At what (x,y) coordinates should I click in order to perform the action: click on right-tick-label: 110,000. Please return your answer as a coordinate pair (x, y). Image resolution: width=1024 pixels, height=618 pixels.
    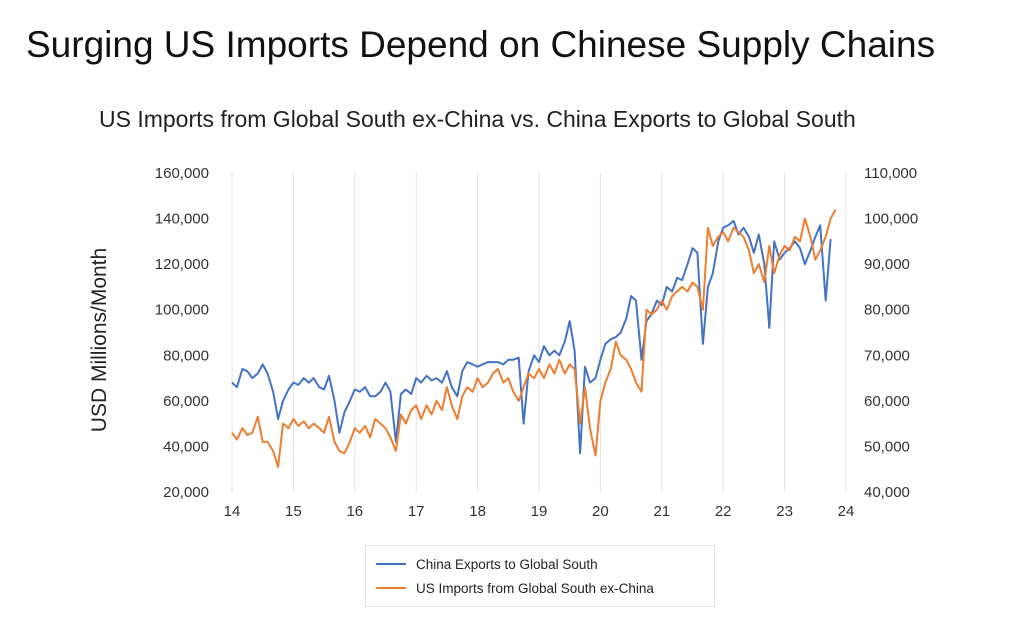
    Looking at the image, I should click on (890, 173).